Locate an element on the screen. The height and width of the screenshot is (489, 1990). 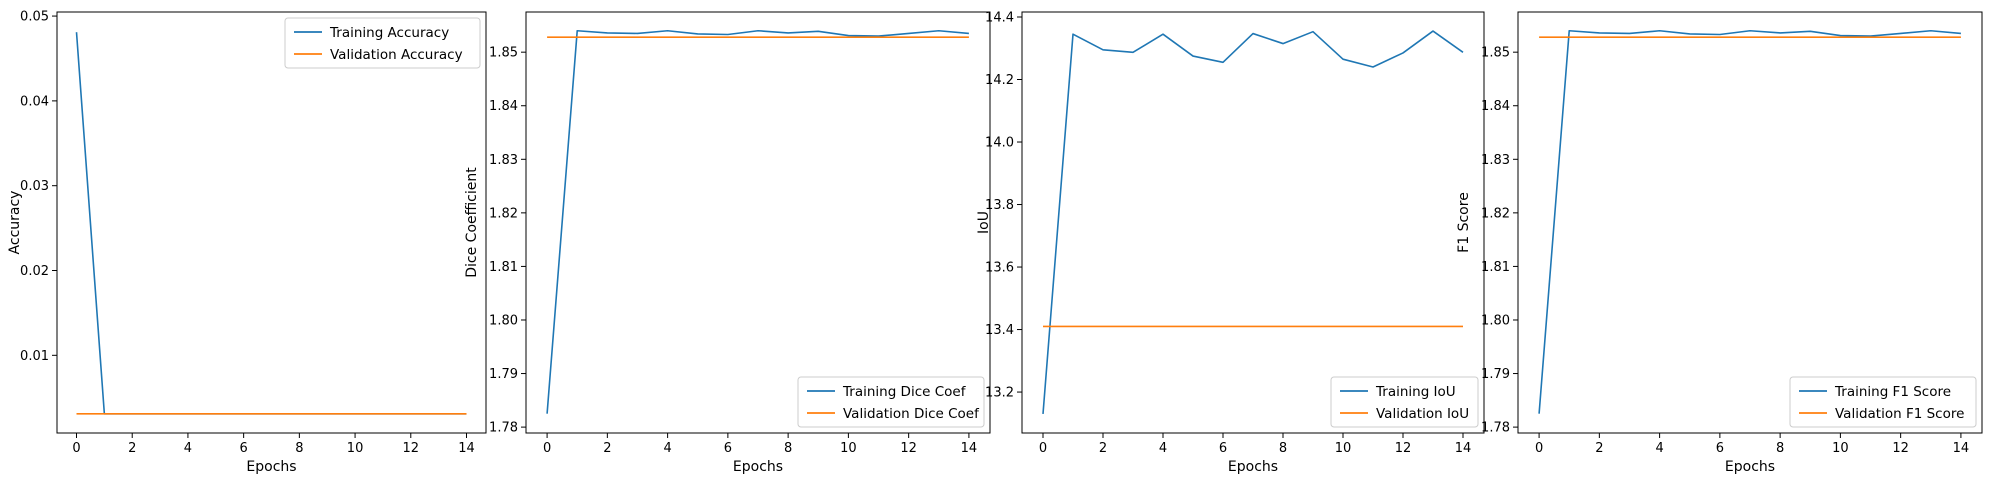
legend-label: Validation Accuracy is located at coordinates (396, 55).